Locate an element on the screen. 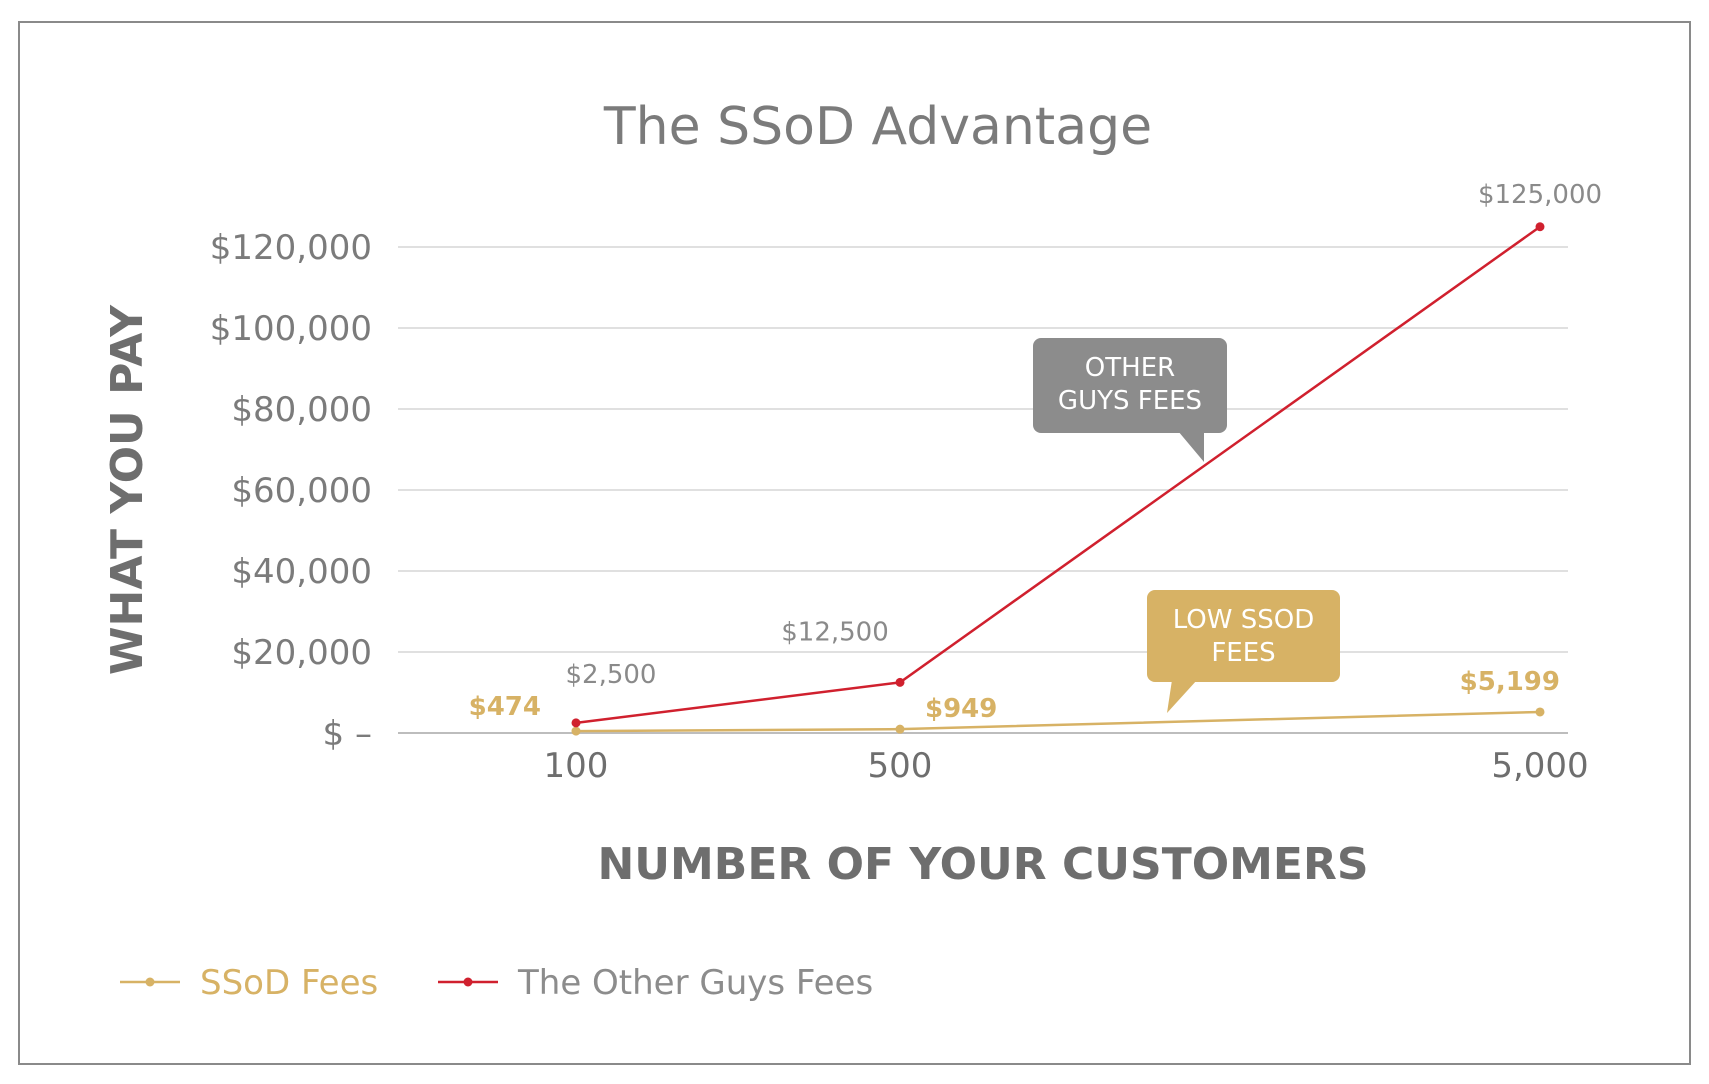 The image size is (1709, 1084). series-line is located at coordinates (1058, 721).